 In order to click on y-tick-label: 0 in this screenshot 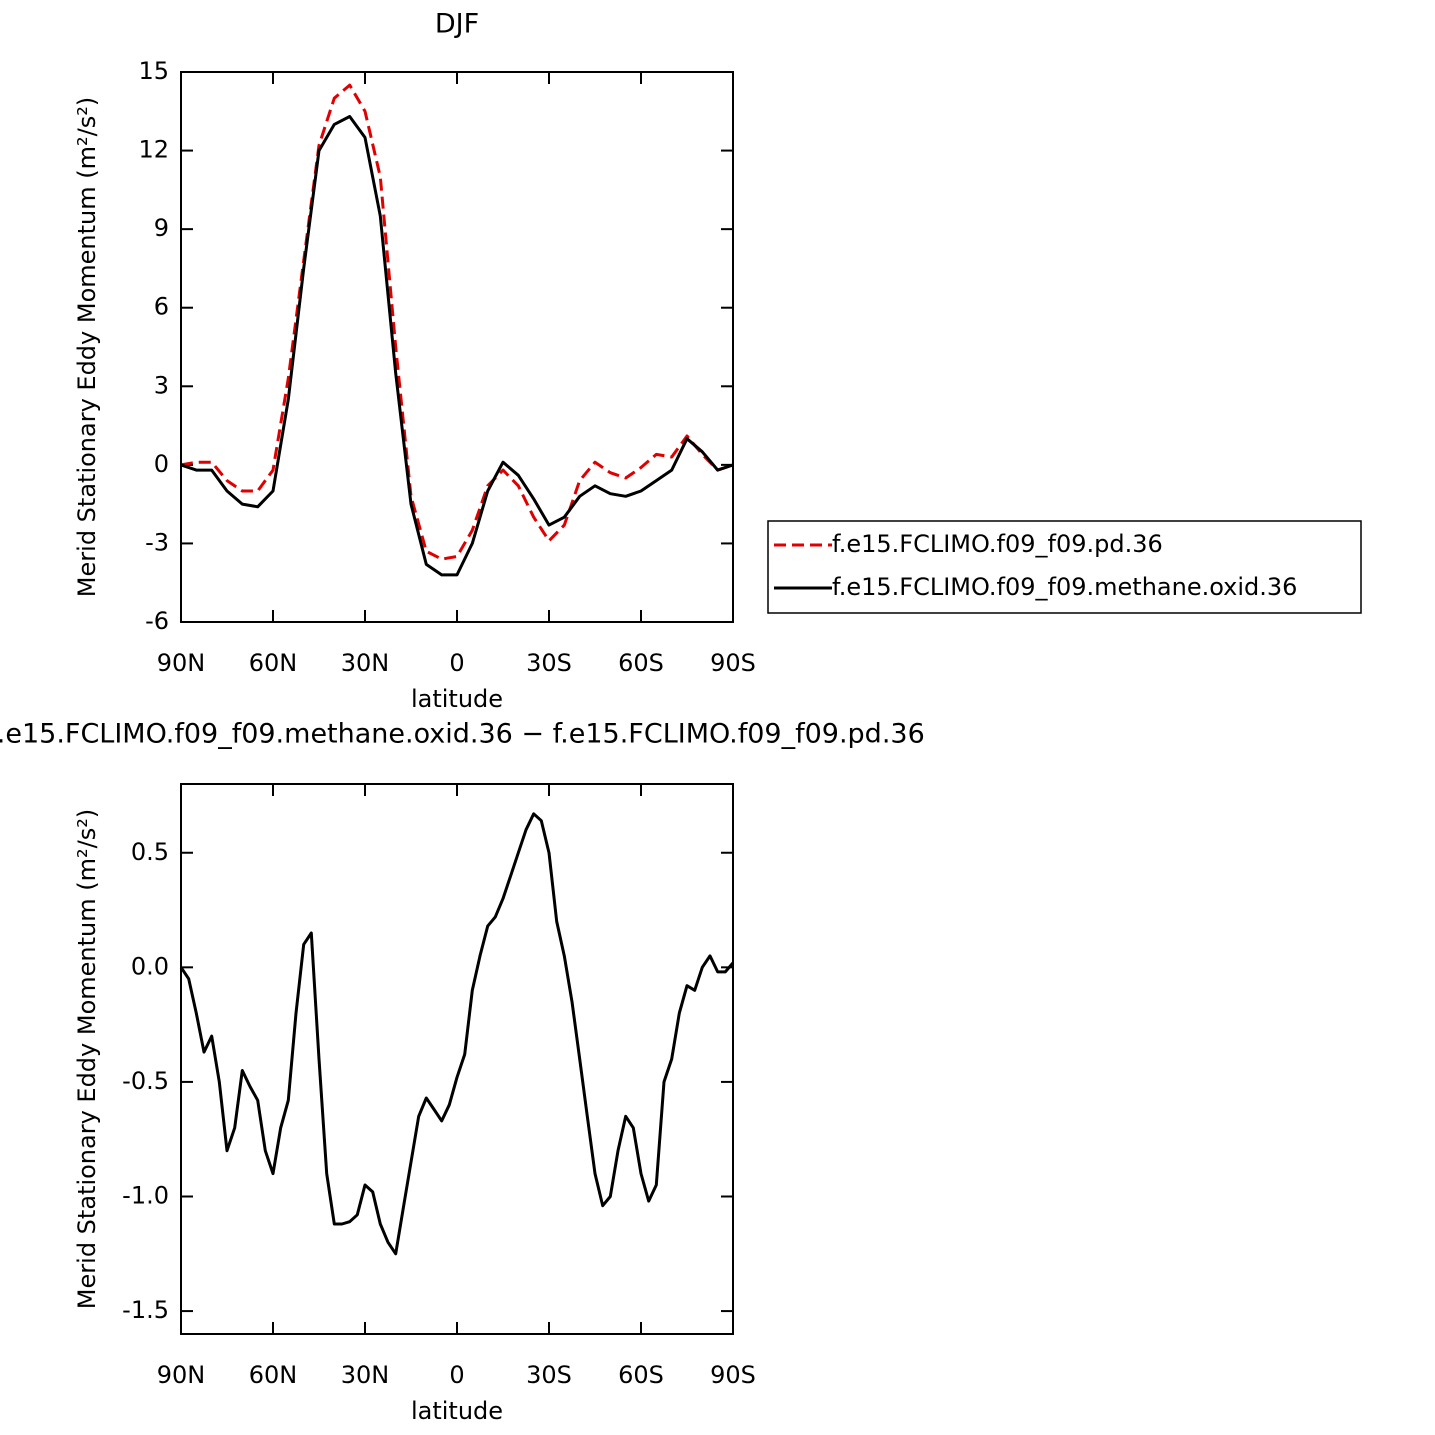, I will do `click(161, 464)`.